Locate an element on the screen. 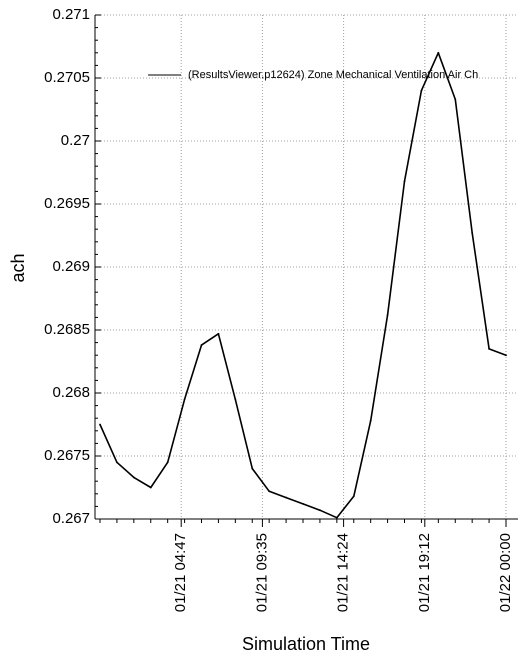 This screenshot has width=524, height=659. x-tick-label: 01/21 04:47 is located at coordinates (180, 572).